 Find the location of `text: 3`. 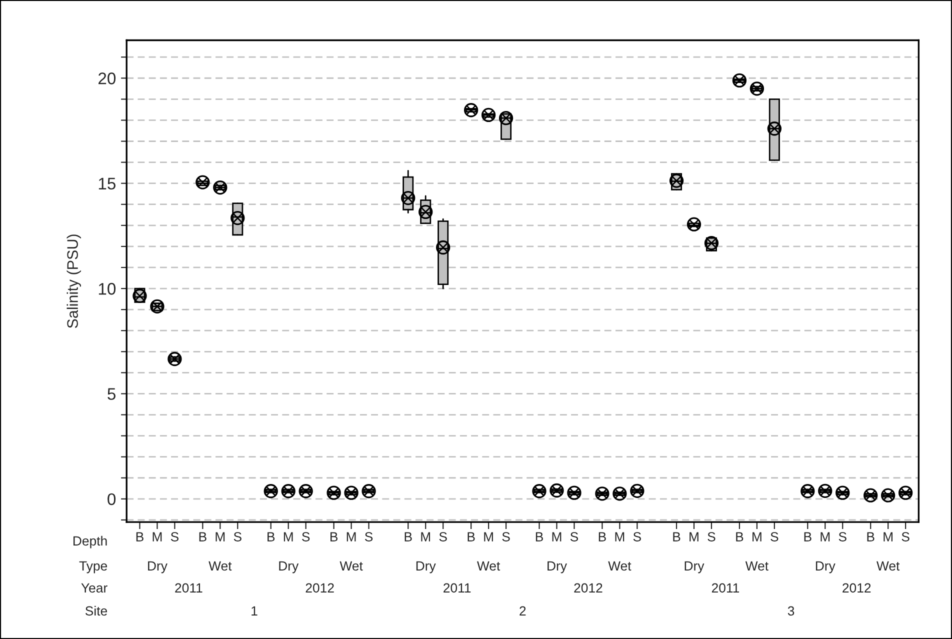

text: 3 is located at coordinates (791, 611).